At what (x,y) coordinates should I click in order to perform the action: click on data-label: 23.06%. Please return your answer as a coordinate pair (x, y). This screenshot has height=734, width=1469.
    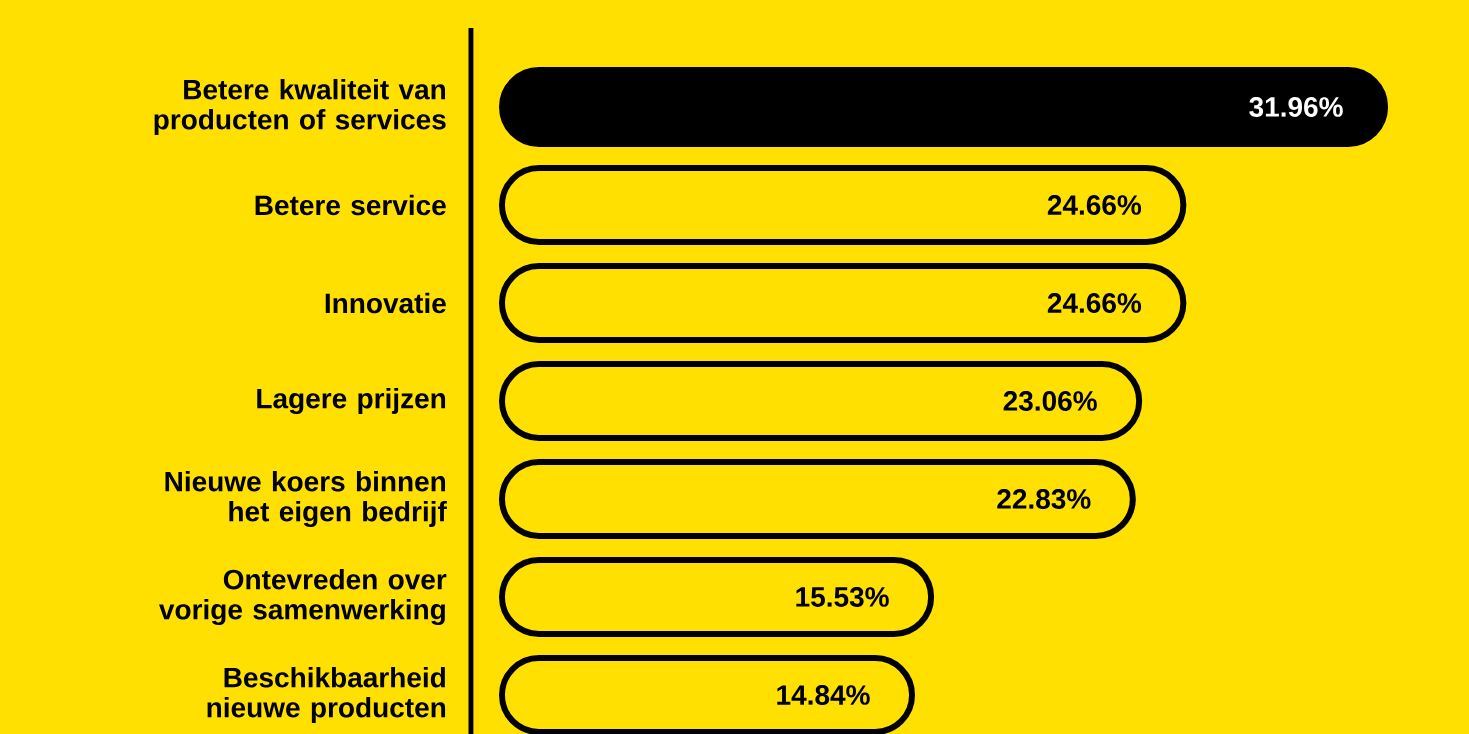
    Looking at the image, I should click on (1050, 401).